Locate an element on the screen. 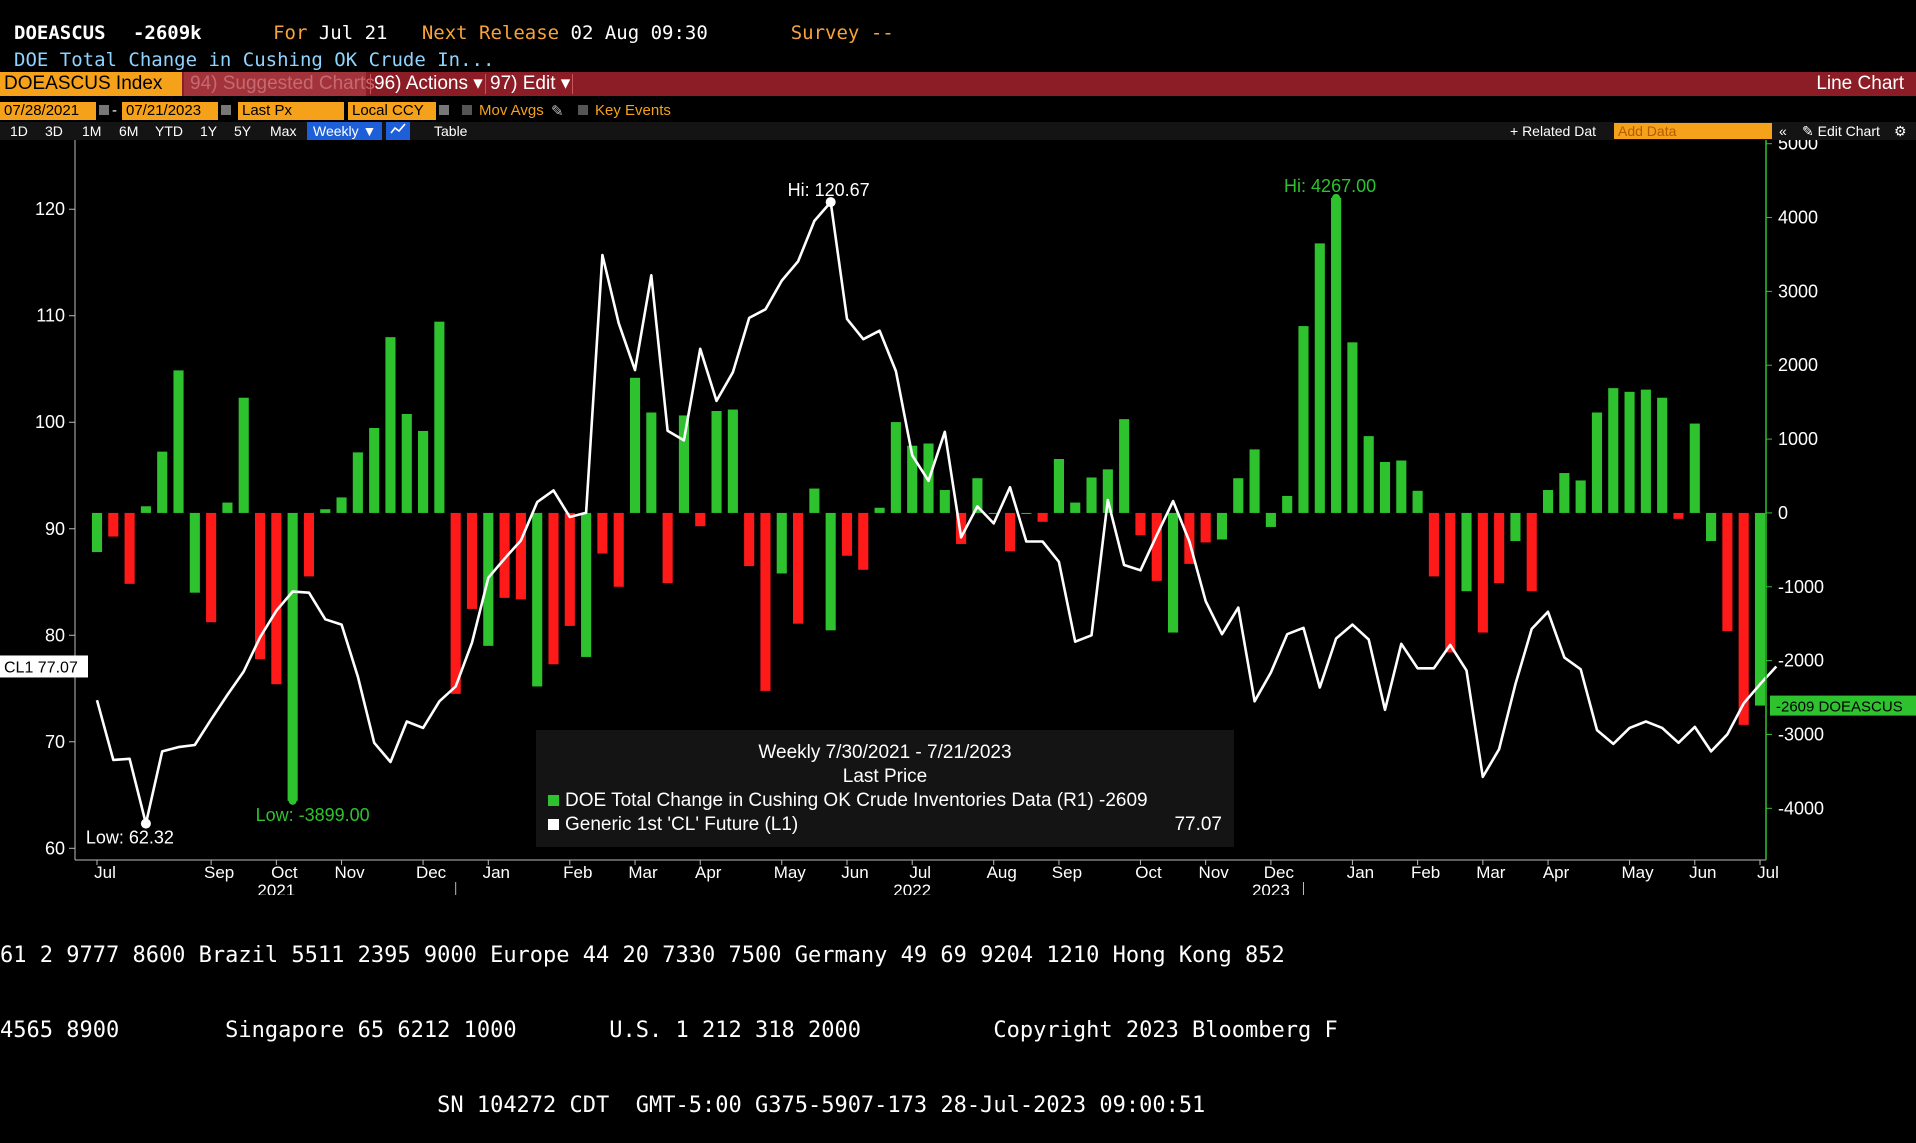 Image resolution: width=1916 pixels, height=1143 pixels. legend-title: Weekly 7/30/2021 - 7/21/2023 is located at coordinates (885, 752).